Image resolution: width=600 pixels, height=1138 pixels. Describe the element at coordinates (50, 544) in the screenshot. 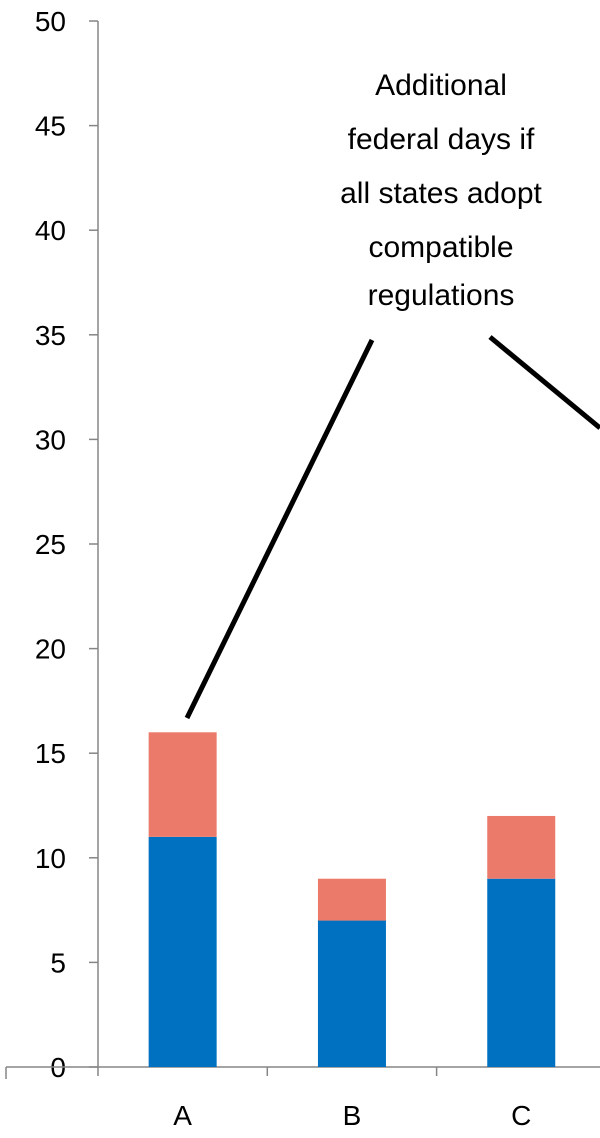

I see `y-tick-label: 25` at that location.